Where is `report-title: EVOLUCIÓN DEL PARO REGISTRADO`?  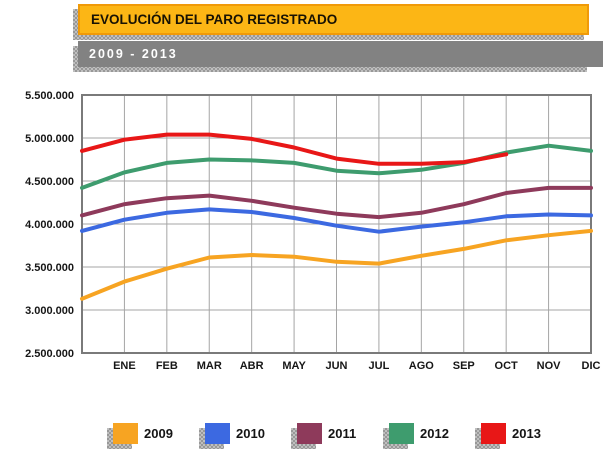 report-title: EVOLUCIÓN DEL PARO REGISTRADO is located at coordinates (214, 19).